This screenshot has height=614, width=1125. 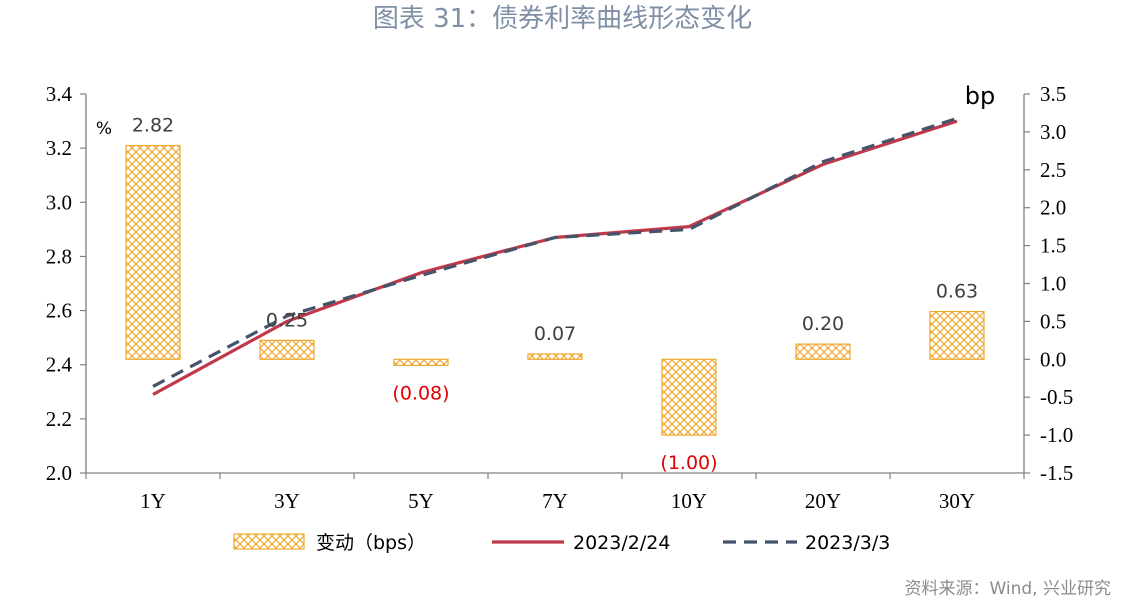 What do you see at coordinates (555, 334) in the screenshot?
I see `bar-data-label: 0.07` at bounding box center [555, 334].